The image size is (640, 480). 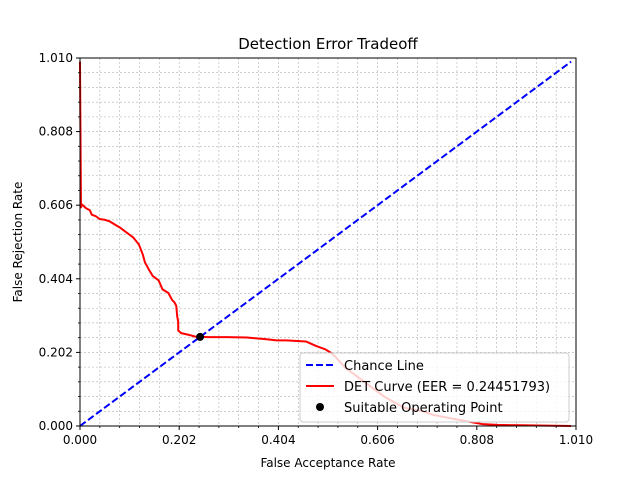 What do you see at coordinates (200, 336) in the screenshot?
I see `operating-point-marker` at bounding box center [200, 336].